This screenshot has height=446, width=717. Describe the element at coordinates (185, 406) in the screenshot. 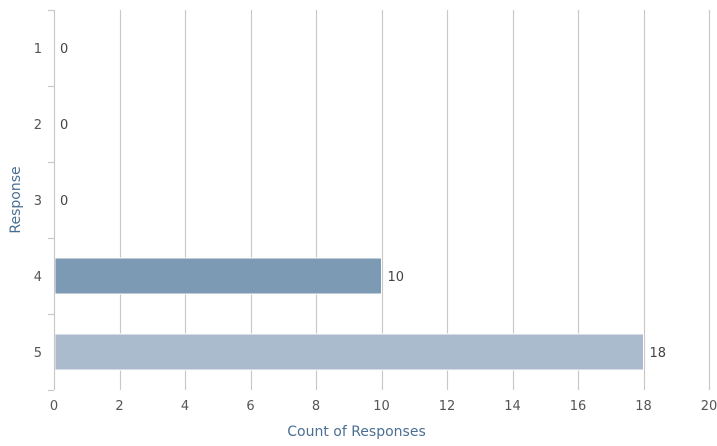

I see `x-tick-label: 4` at that location.